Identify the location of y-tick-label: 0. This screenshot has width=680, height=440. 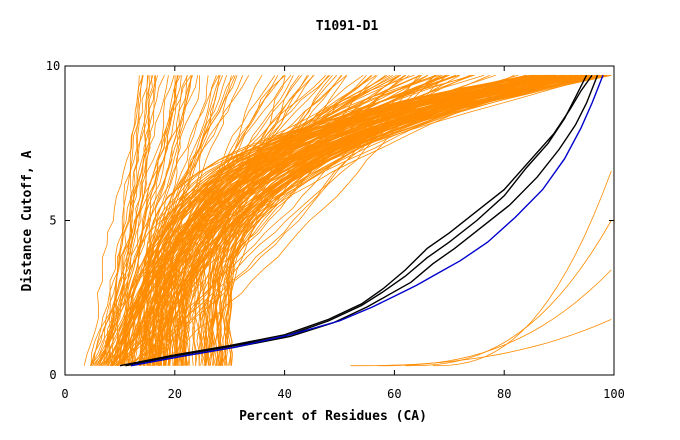
(52, 375).